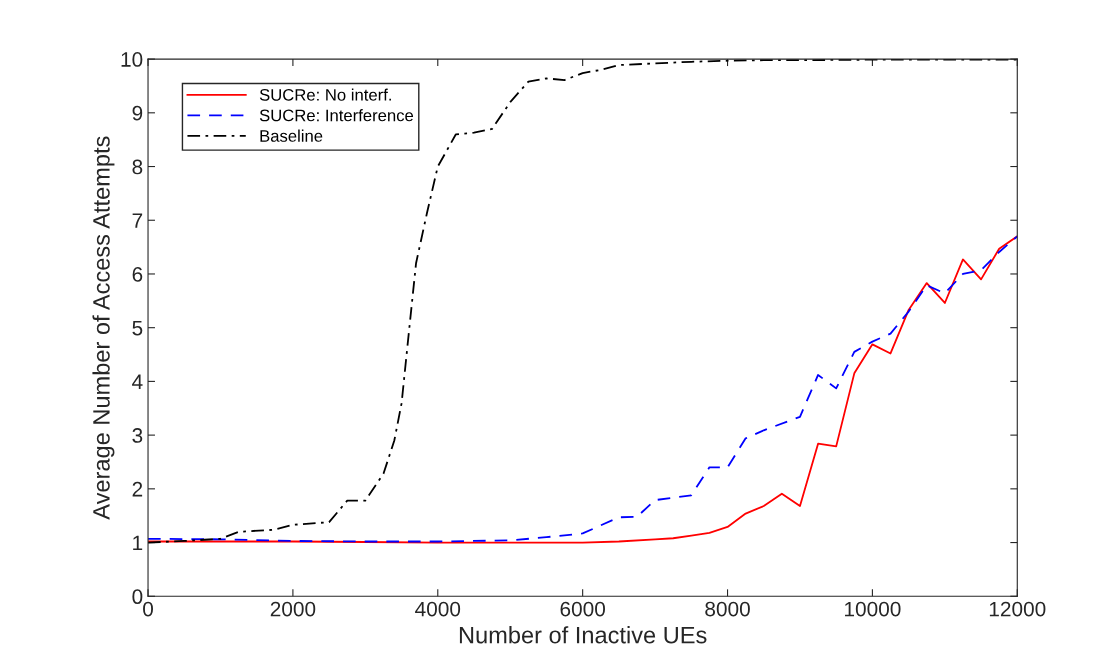  What do you see at coordinates (103, 328) in the screenshot?
I see `y-axis-title: Average Number of Access Attempts` at bounding box center [103, 328].